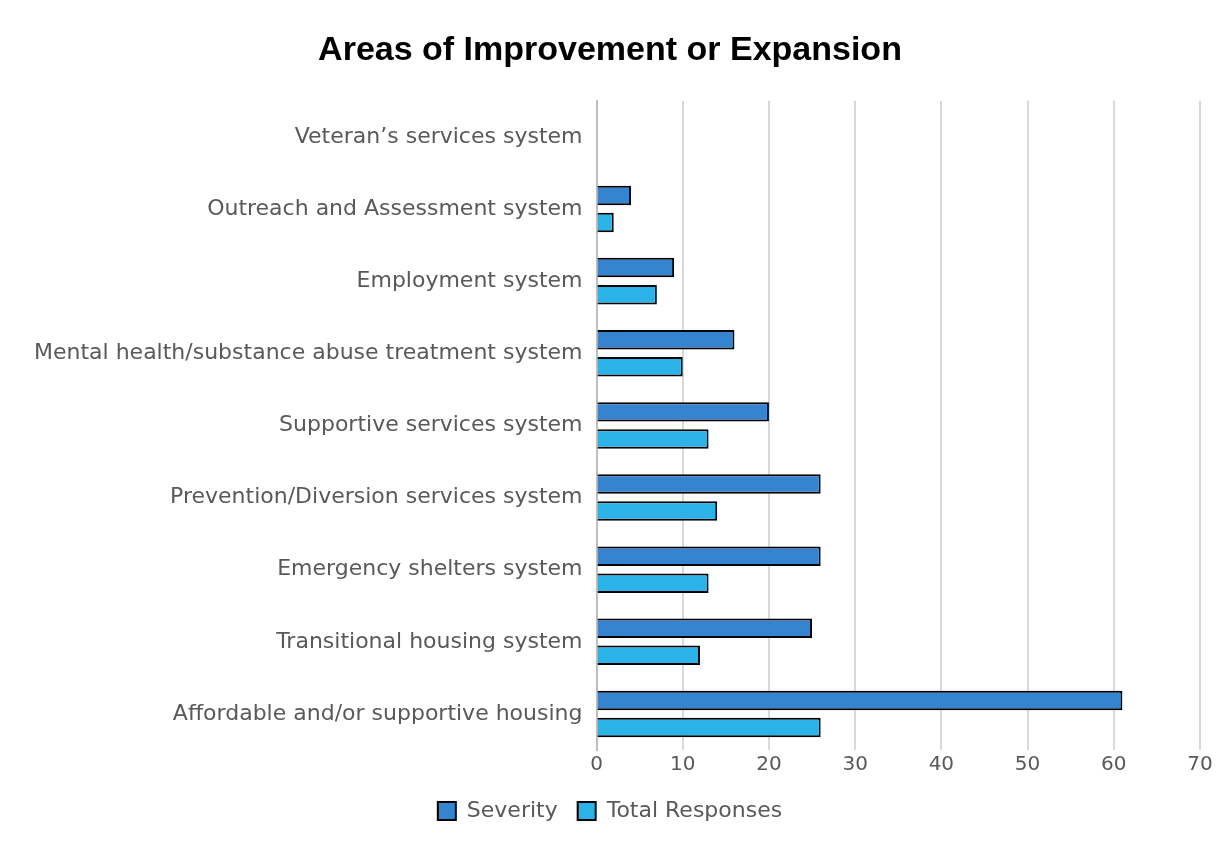 This screenshot has height=842, width=1225. I want to click on y-tick-label: Veteran’s services system, so click(438, 135).